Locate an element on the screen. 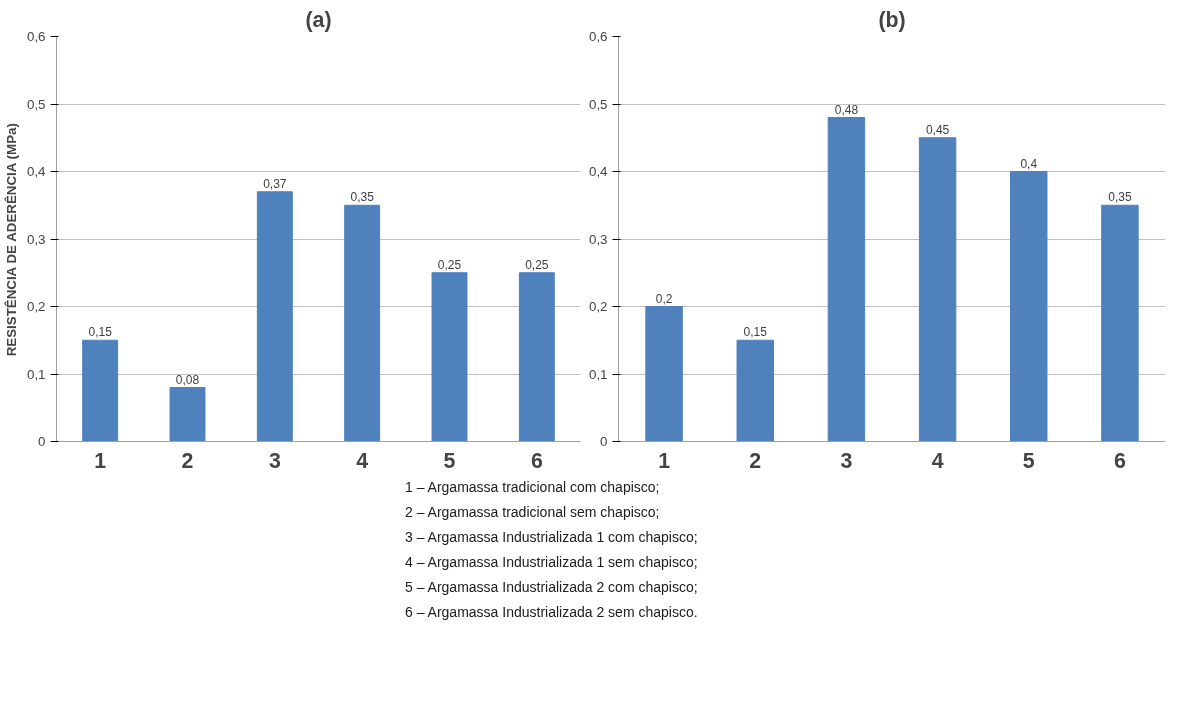 This screenshot has height=706, width=1194. y-axis-title: RESISTÊNCIA DE ADERÊNCIA (MPa) is located at coordinates (11, 240).